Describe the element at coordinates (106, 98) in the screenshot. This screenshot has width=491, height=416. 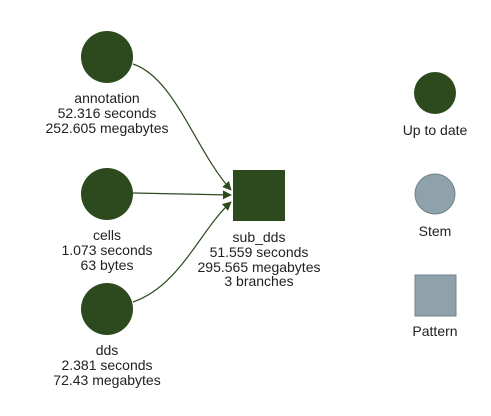
I see `node-annotation-name: annotation` at that location.